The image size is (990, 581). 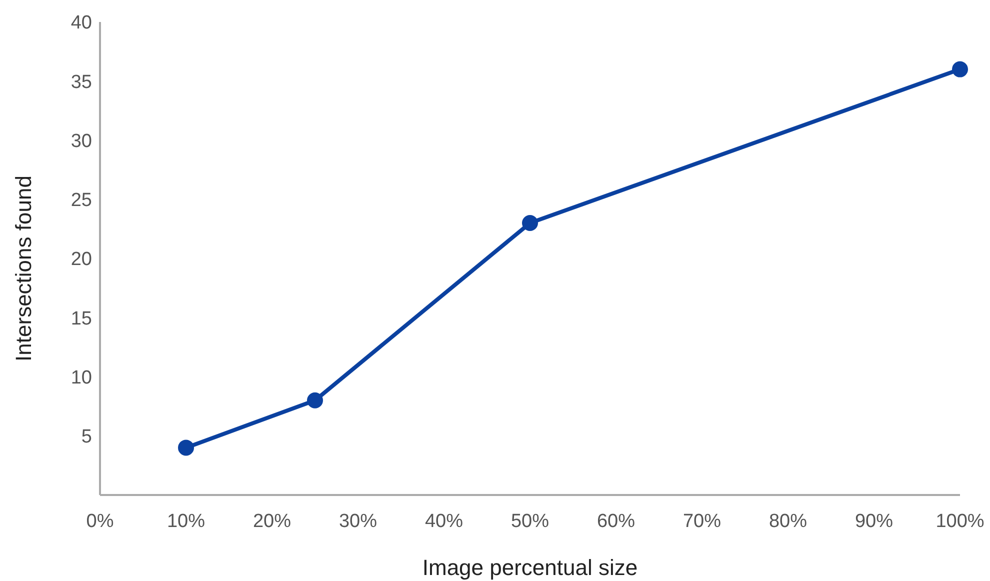 I want to click on x-tick-label: 50%, so click(x=530, y=521).